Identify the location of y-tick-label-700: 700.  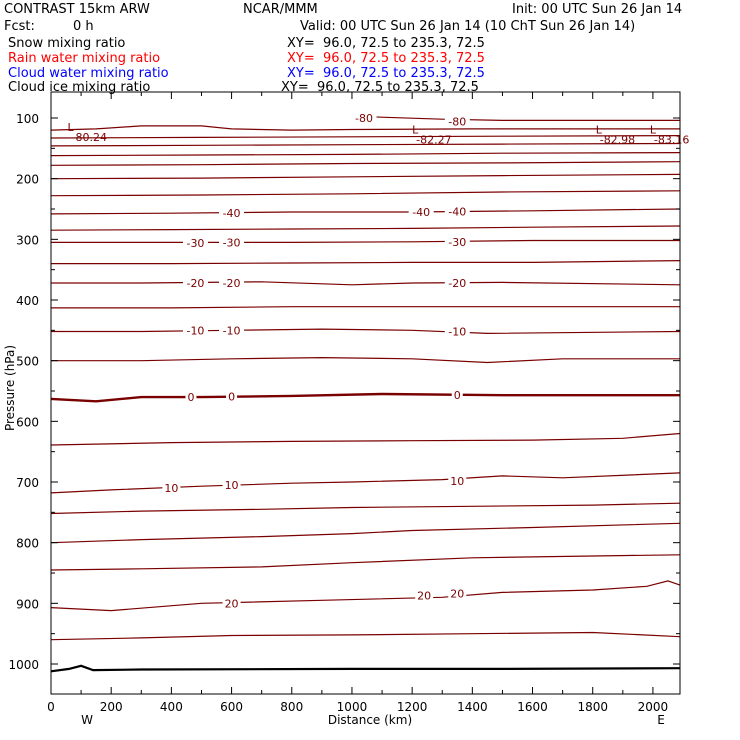
(27, 483).